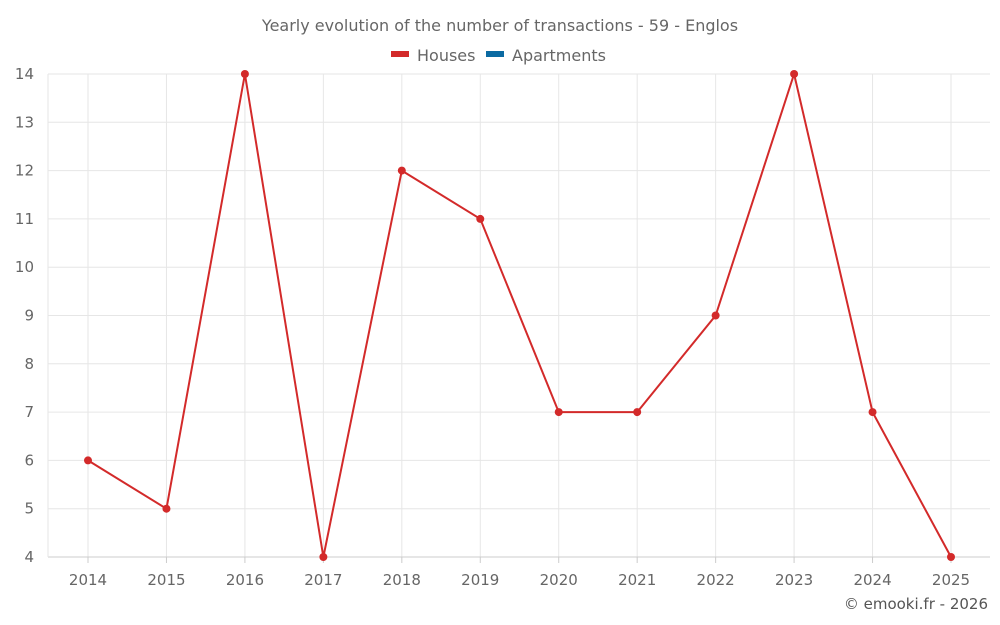  What do you see at coordinates (872, 580) in the screenshot?
I see `x-tick-label: 2024` at bounding box center [872, 580].